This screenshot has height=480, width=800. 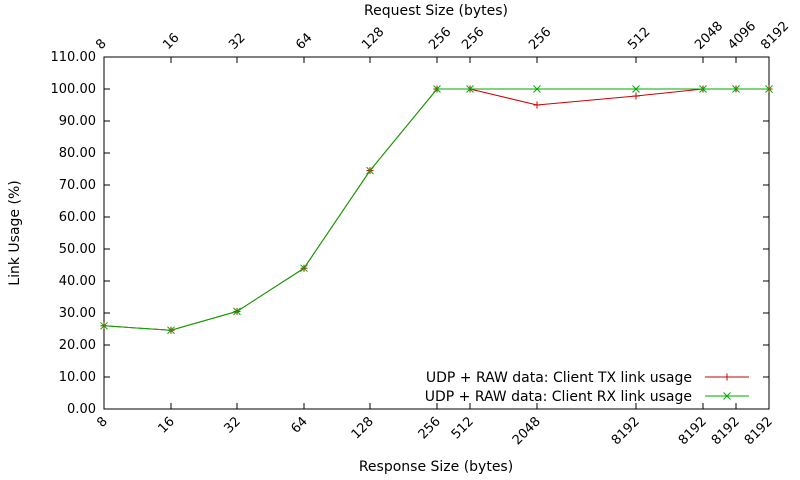 What do you see at coordinates (77, 185) in the screenshot?
I see `y-tick-label: 70.00` at bounding box center [77, 185].